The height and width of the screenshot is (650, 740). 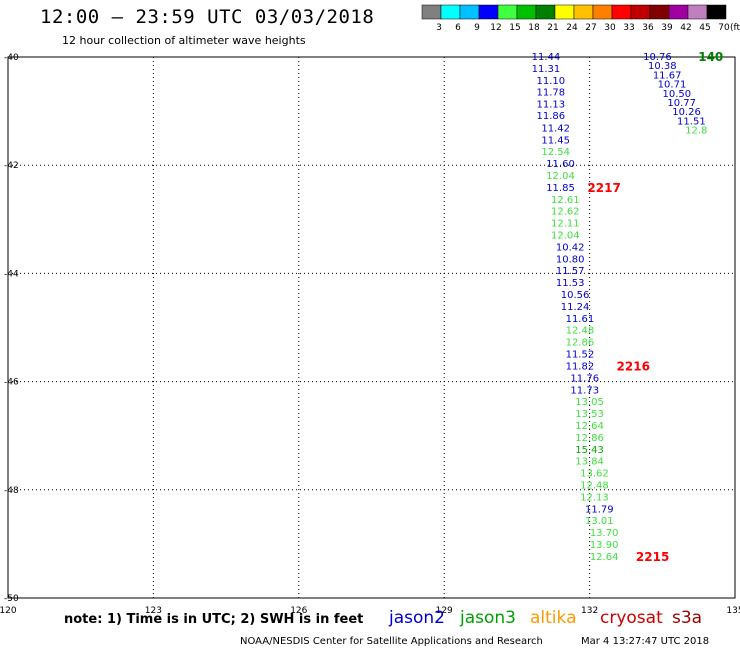 What do you see at coordinates (552, 28) in the screenshot?
I see `colorbar-label: 21` at bounding box center [552, 28].